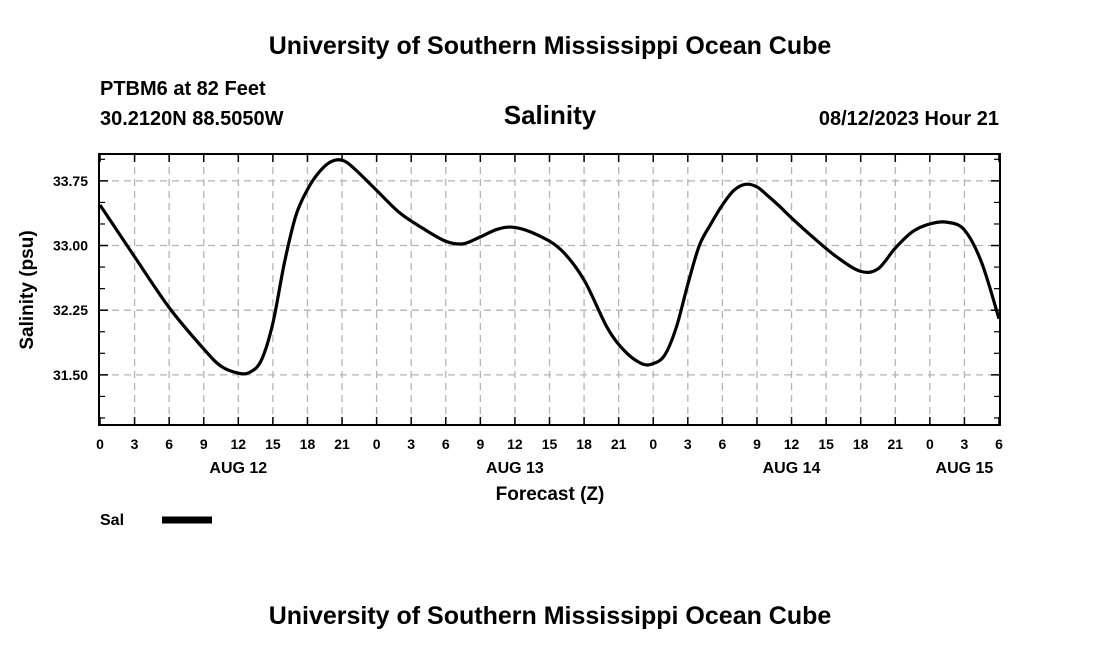 The image size is (1100, 650). What do you see at coordinates (70, 375) in the screenshot?
I see `y-tick-label: 31.50` at bounding box center [70, 375].